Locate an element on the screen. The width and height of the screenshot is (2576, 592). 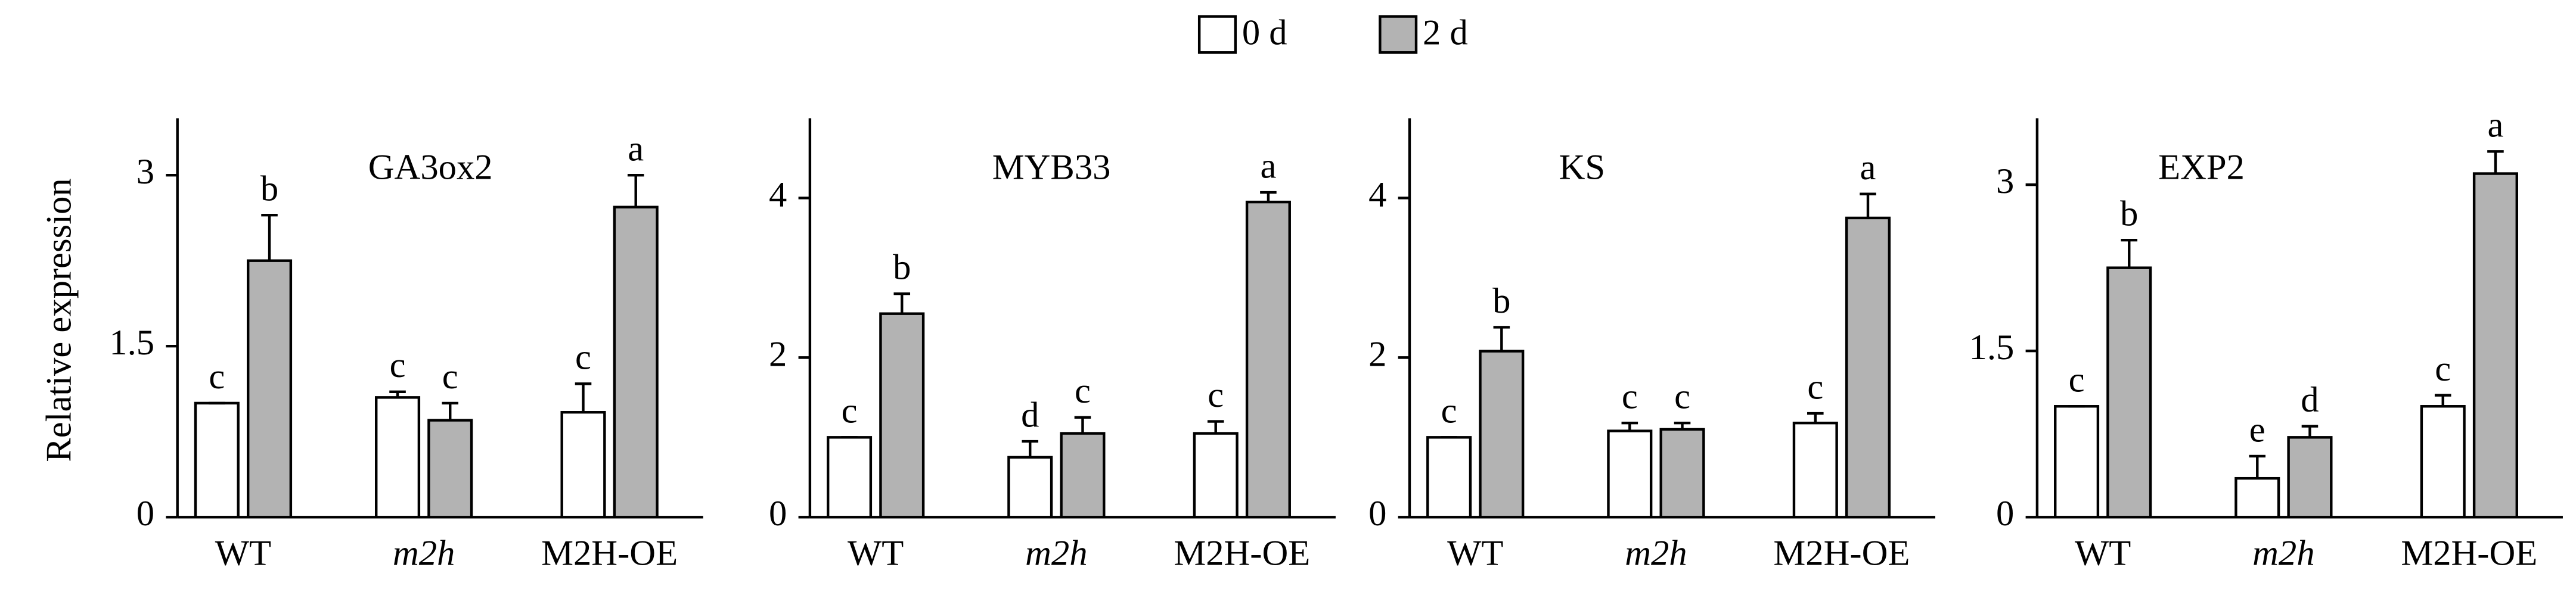
chart-title: EXP2 is located at coordinates (2202, 168).